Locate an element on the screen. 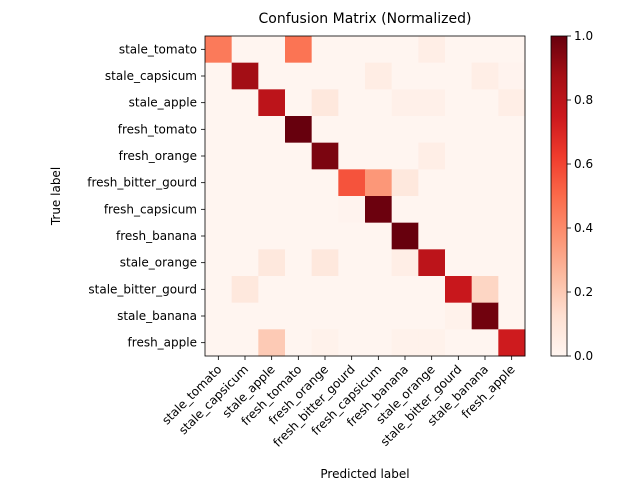 The image size is (640, 480). colorbar-tick-label: 0.0 is located at coordinates (583, 356).